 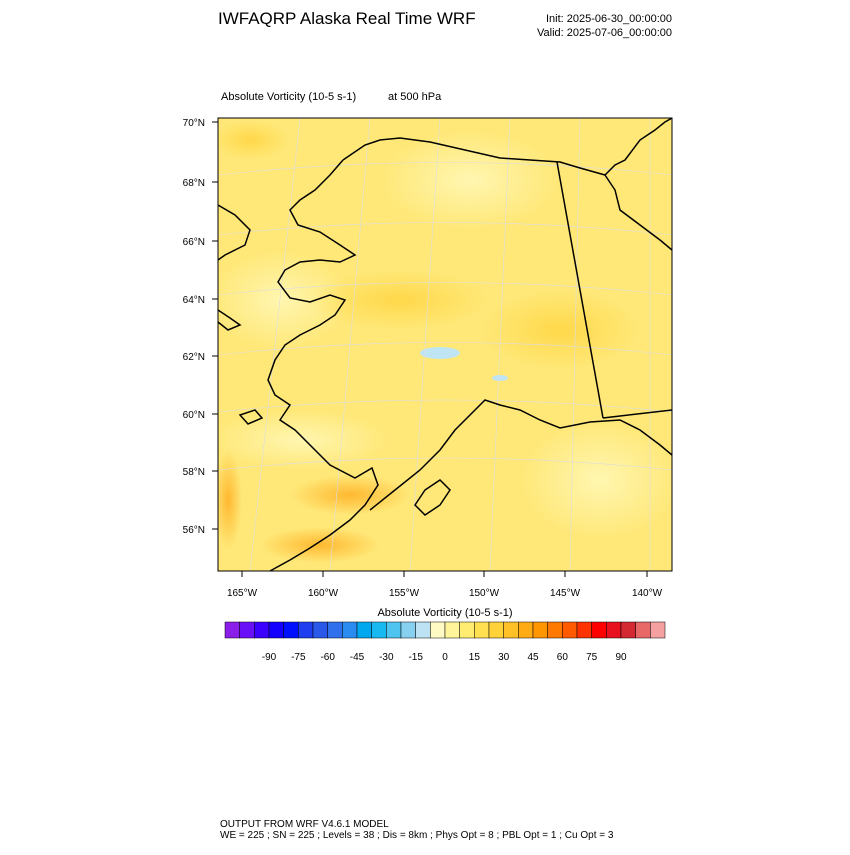 What do you see at coordinates (194, 300) in the screenshot?
I see `lat-label: 64°N` at bounding box center [194, 300].